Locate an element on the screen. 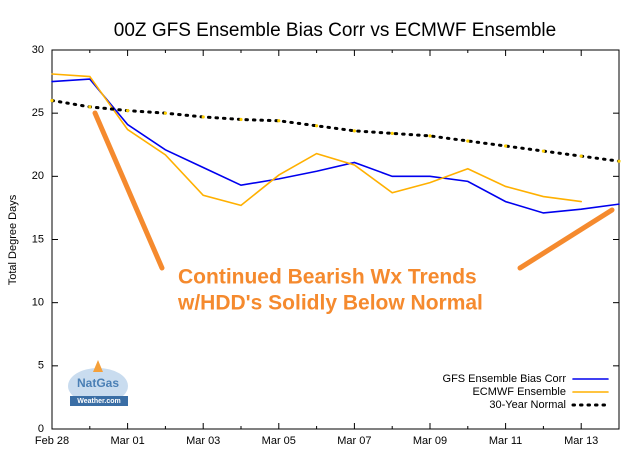  x-tick-label: Feb 28 is located at coordinates (52, 441).